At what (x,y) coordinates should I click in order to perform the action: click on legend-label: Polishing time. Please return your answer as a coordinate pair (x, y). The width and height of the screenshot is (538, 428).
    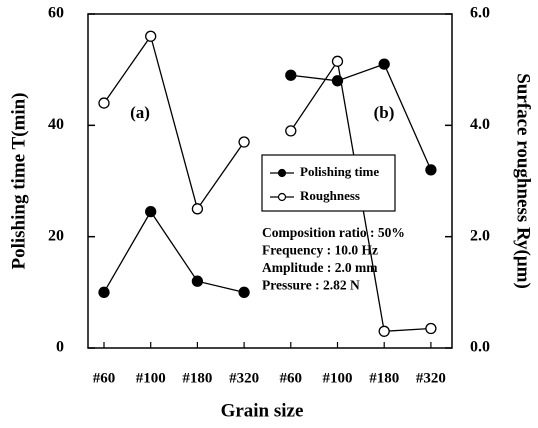
    Looking at the image, I should click on (339, 171).